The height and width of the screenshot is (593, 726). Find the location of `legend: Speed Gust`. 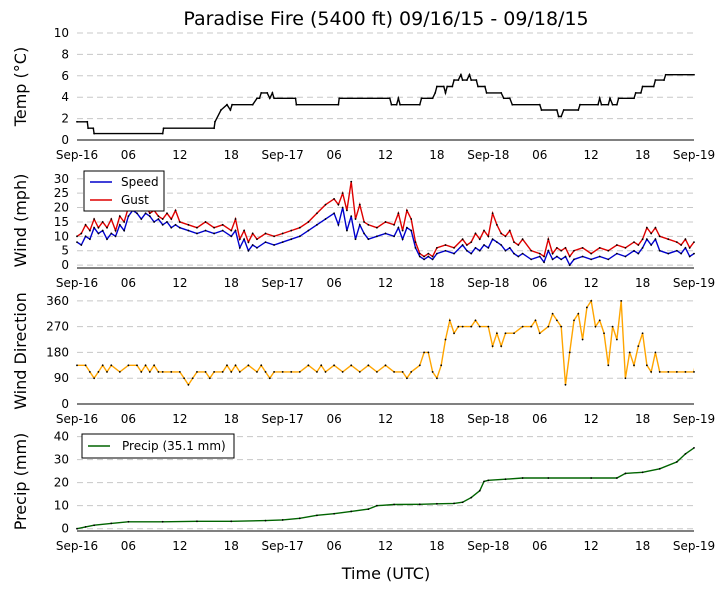

legend: Speed Gust is located at coordinates (124, 191).